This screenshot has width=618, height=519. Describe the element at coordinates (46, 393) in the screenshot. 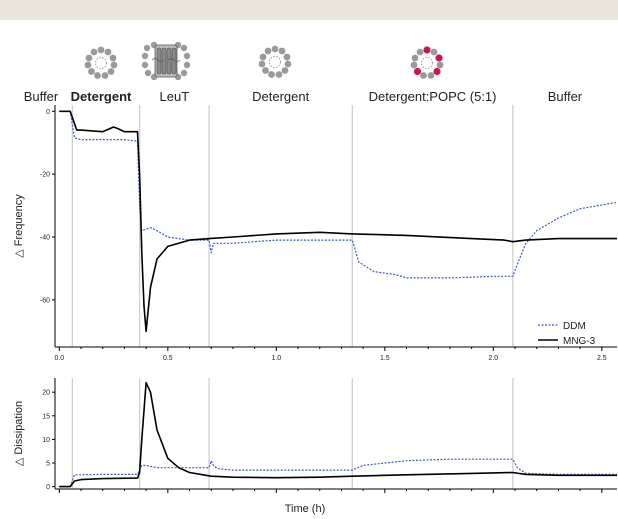

I see `y-tick-label: 20` at that location.